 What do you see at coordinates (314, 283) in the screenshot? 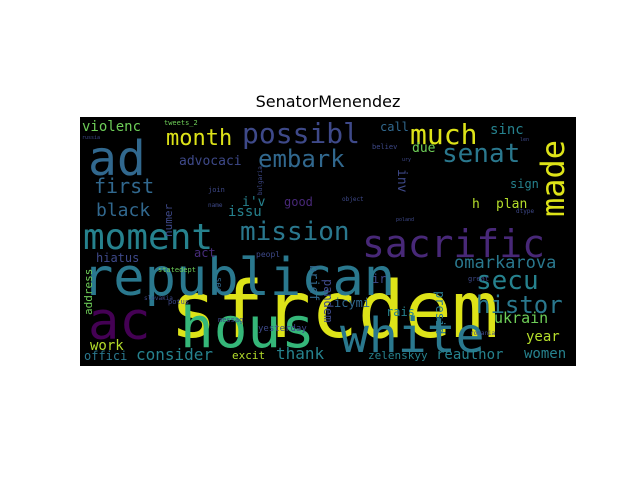
I see `word-brief: brief` at bounding box center [314, 283].